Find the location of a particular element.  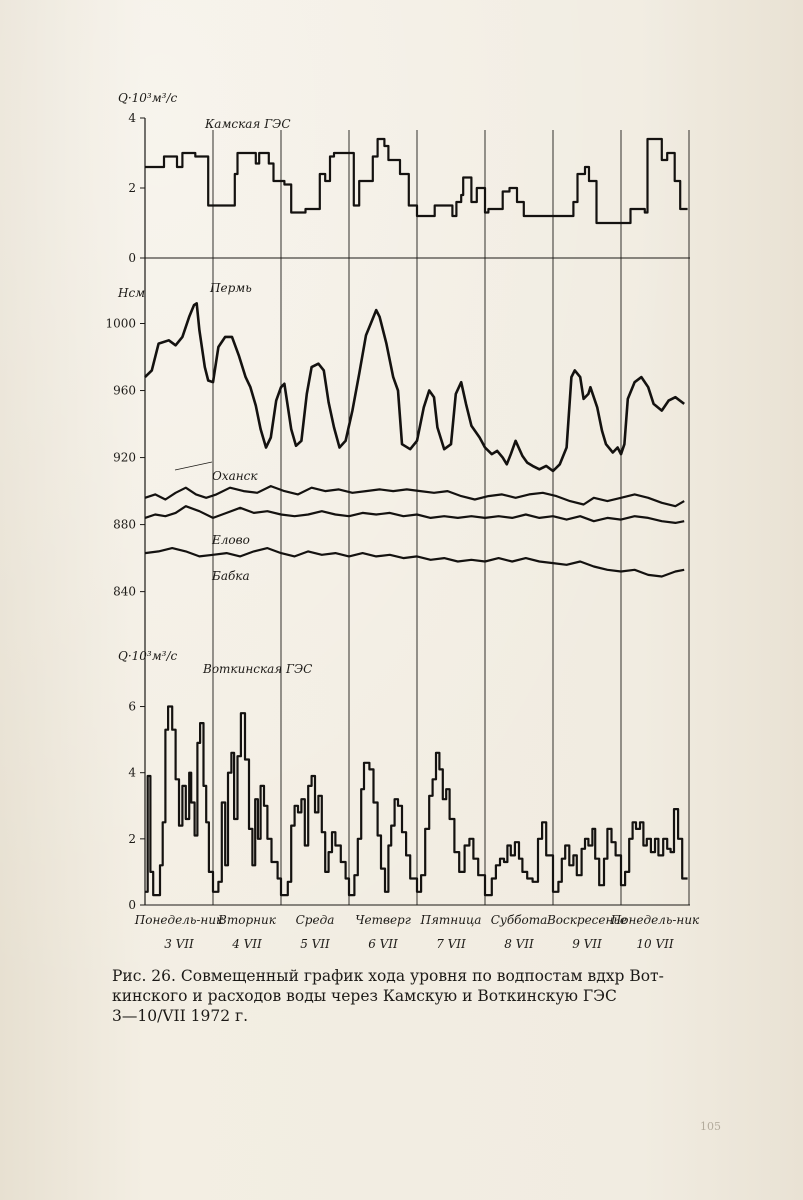

ytick-label-1-880: 880 is located at coordinates (124, 525).